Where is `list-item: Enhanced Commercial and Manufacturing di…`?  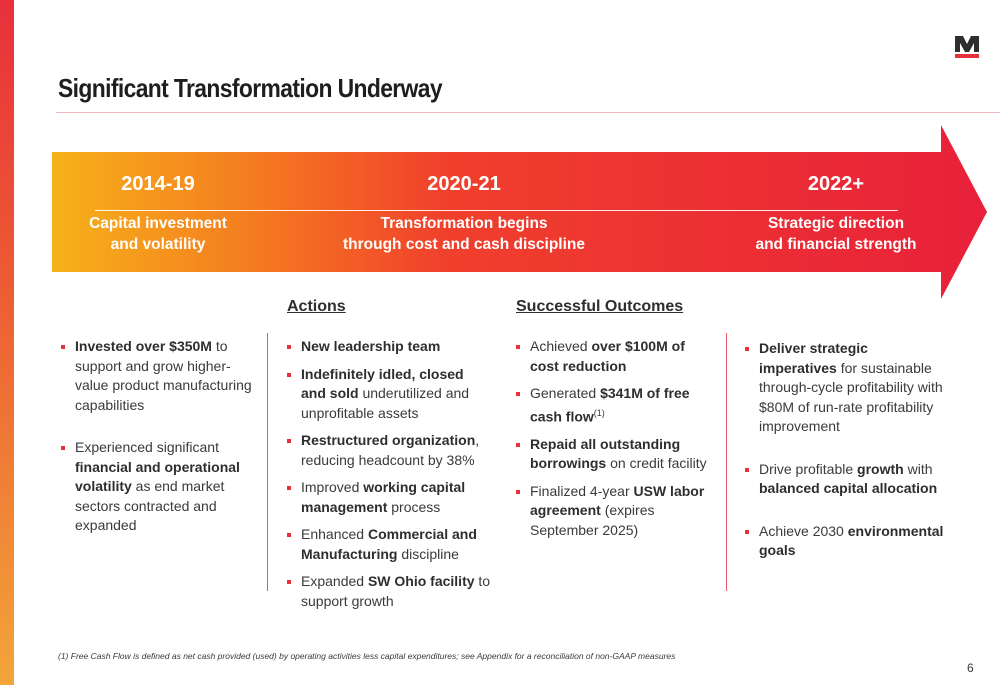
list-item: Enhanced Commercial and Manufacturing di… is located at coordinates (389, 544).